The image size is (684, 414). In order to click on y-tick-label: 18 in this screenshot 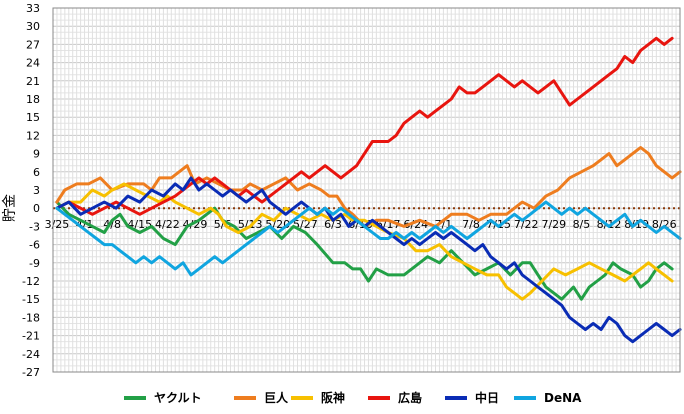, I will do `click(33, 99)`.